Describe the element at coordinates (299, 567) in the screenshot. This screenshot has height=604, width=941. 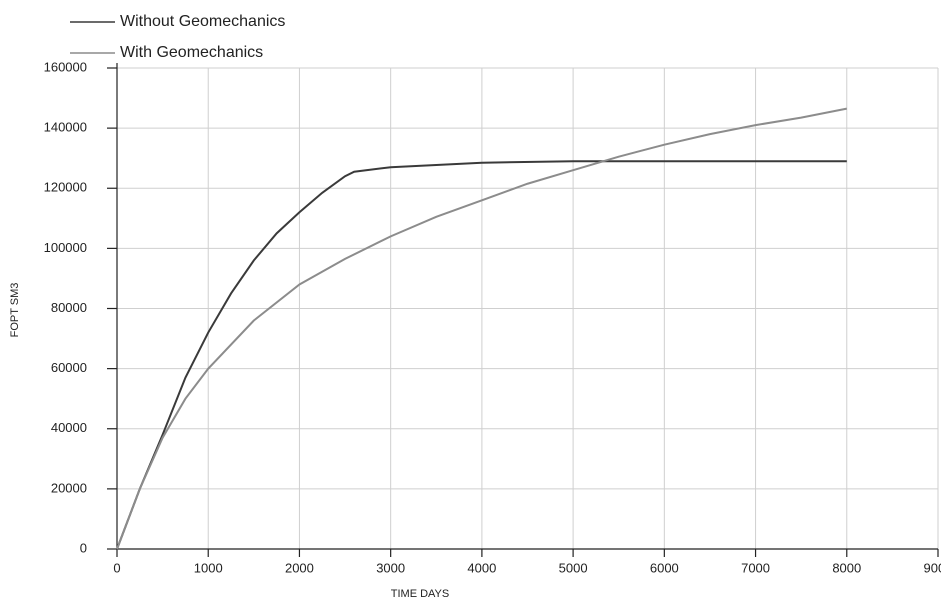
I see `x-tick-label: 2000` at that location.